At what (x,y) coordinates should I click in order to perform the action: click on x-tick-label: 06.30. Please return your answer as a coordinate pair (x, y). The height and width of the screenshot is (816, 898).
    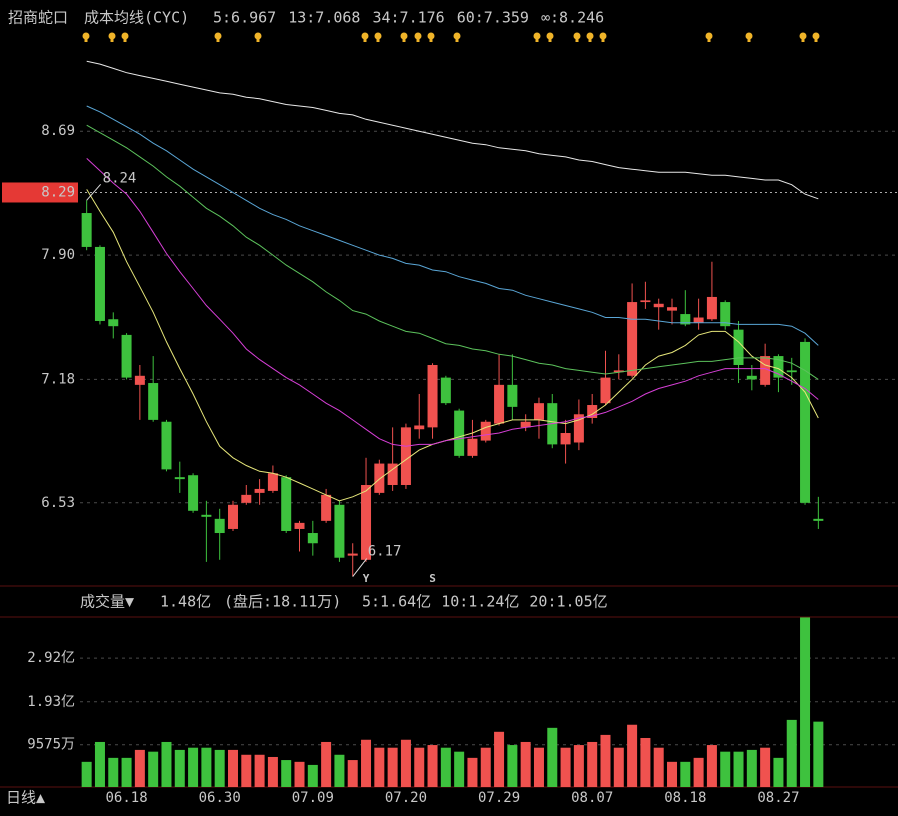
    Looking at the image, I should click on (220, 798).